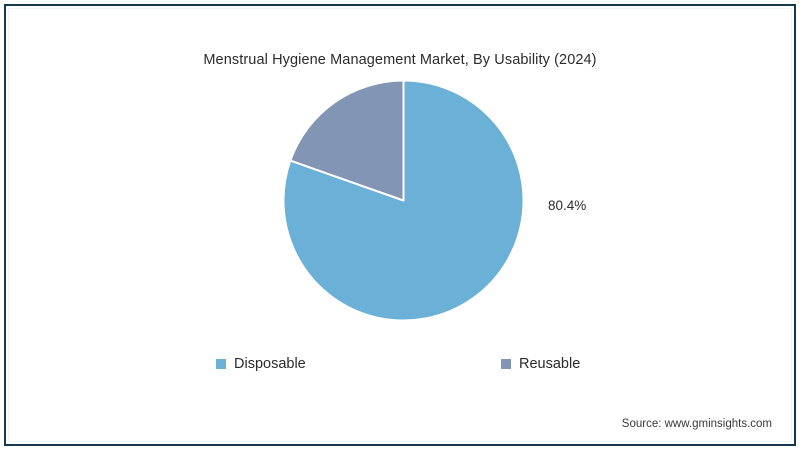 This screenshot has height=450, width=800. What do you see at coordinates (270, 363) in the screenshot?
I see `legend-label-disposable: Disposable` at bounding box center [270, 363].